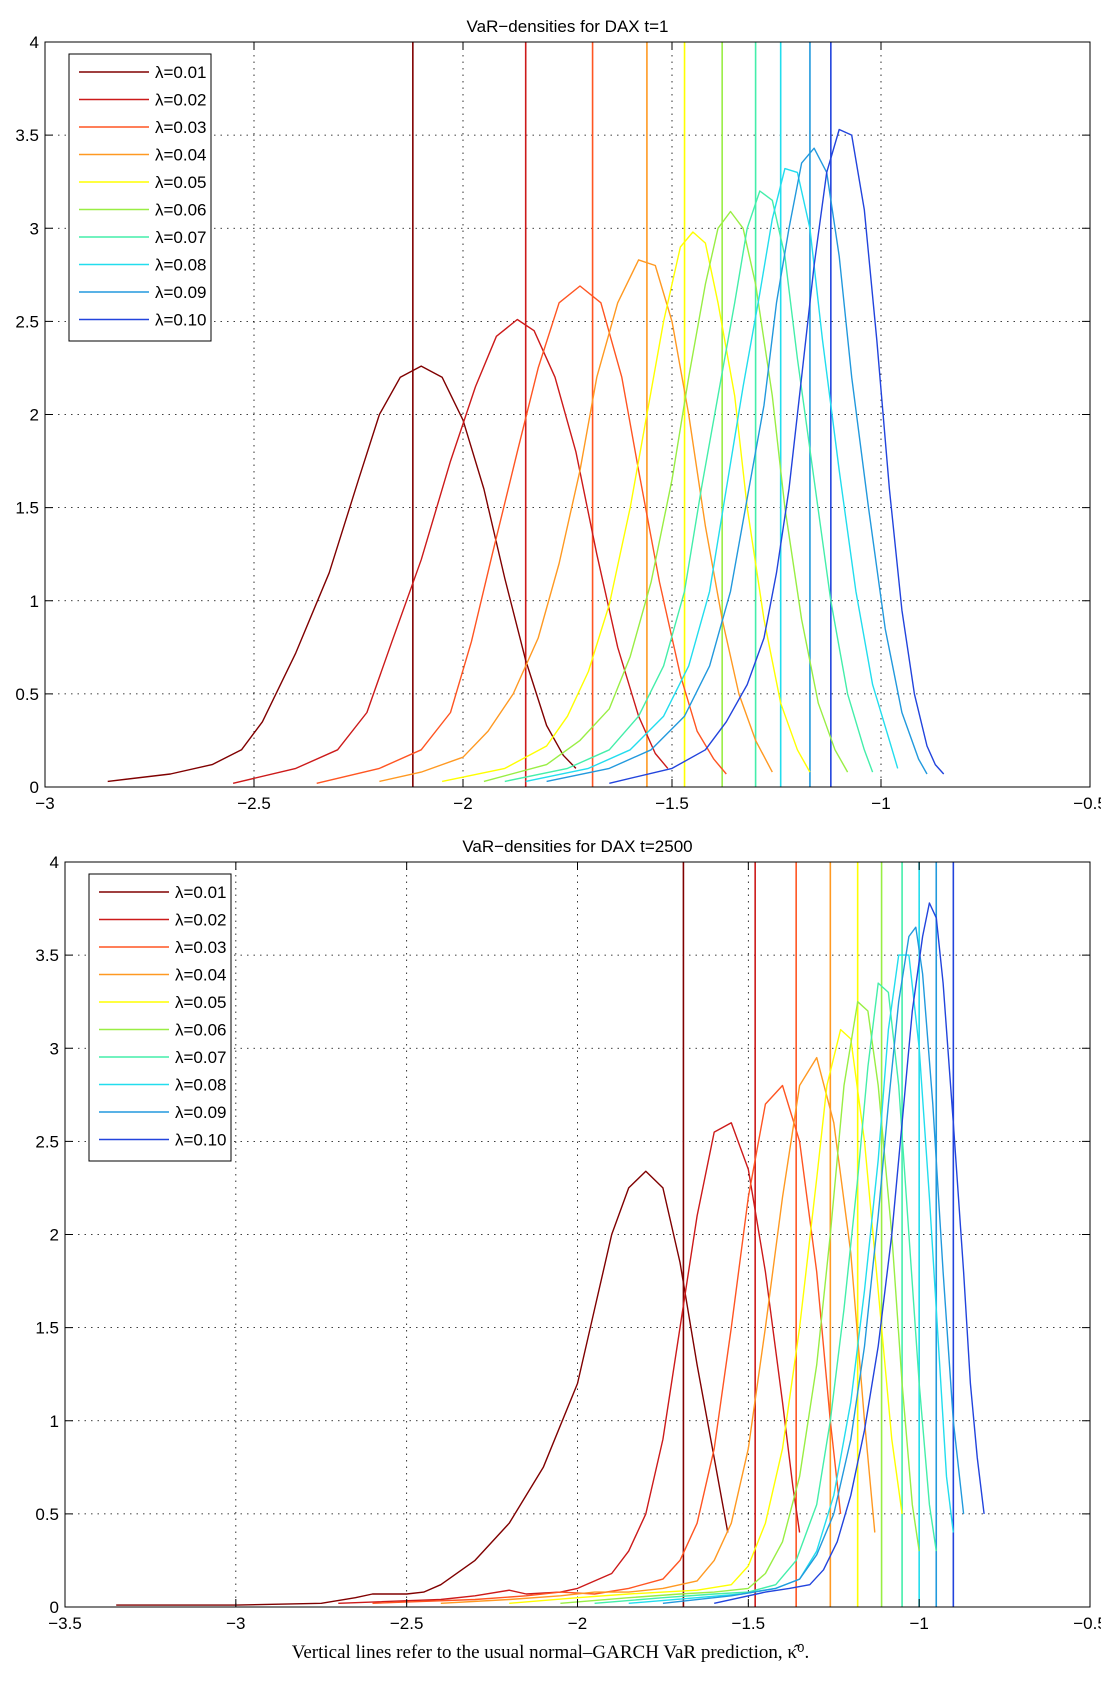 The image size is (1101, 1686). What do you see at coordinates (65, 1623) in the screenshot?
I see `x-tick-label: −3.5` at bounding box center [65, 1623].